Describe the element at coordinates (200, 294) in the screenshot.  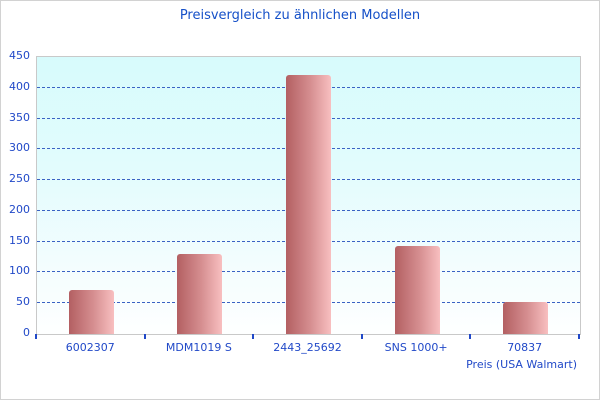
I see `bar-MDM1019 S` at that location.